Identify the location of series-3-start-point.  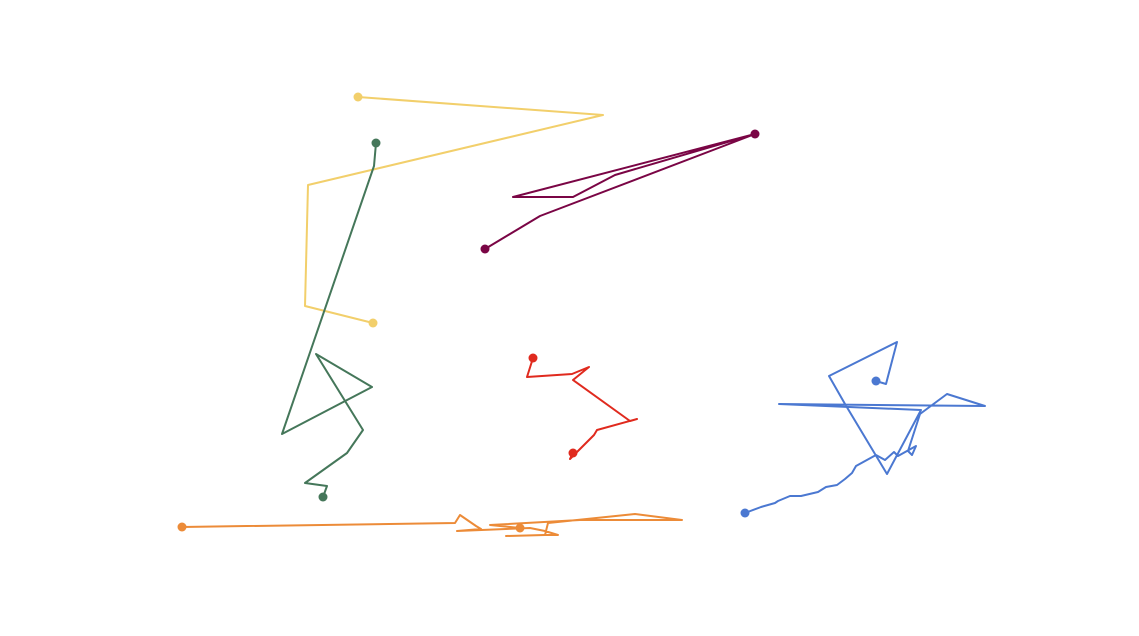
(485, 249).